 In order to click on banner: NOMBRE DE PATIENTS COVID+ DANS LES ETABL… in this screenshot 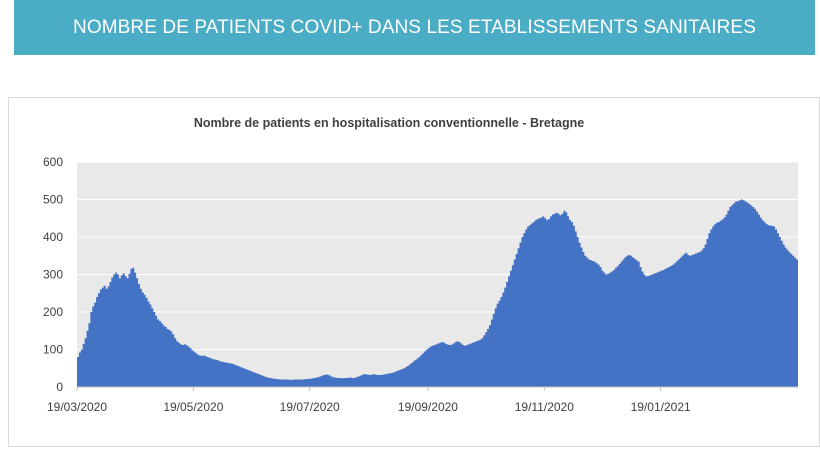, I will do `click(414, 27)`.